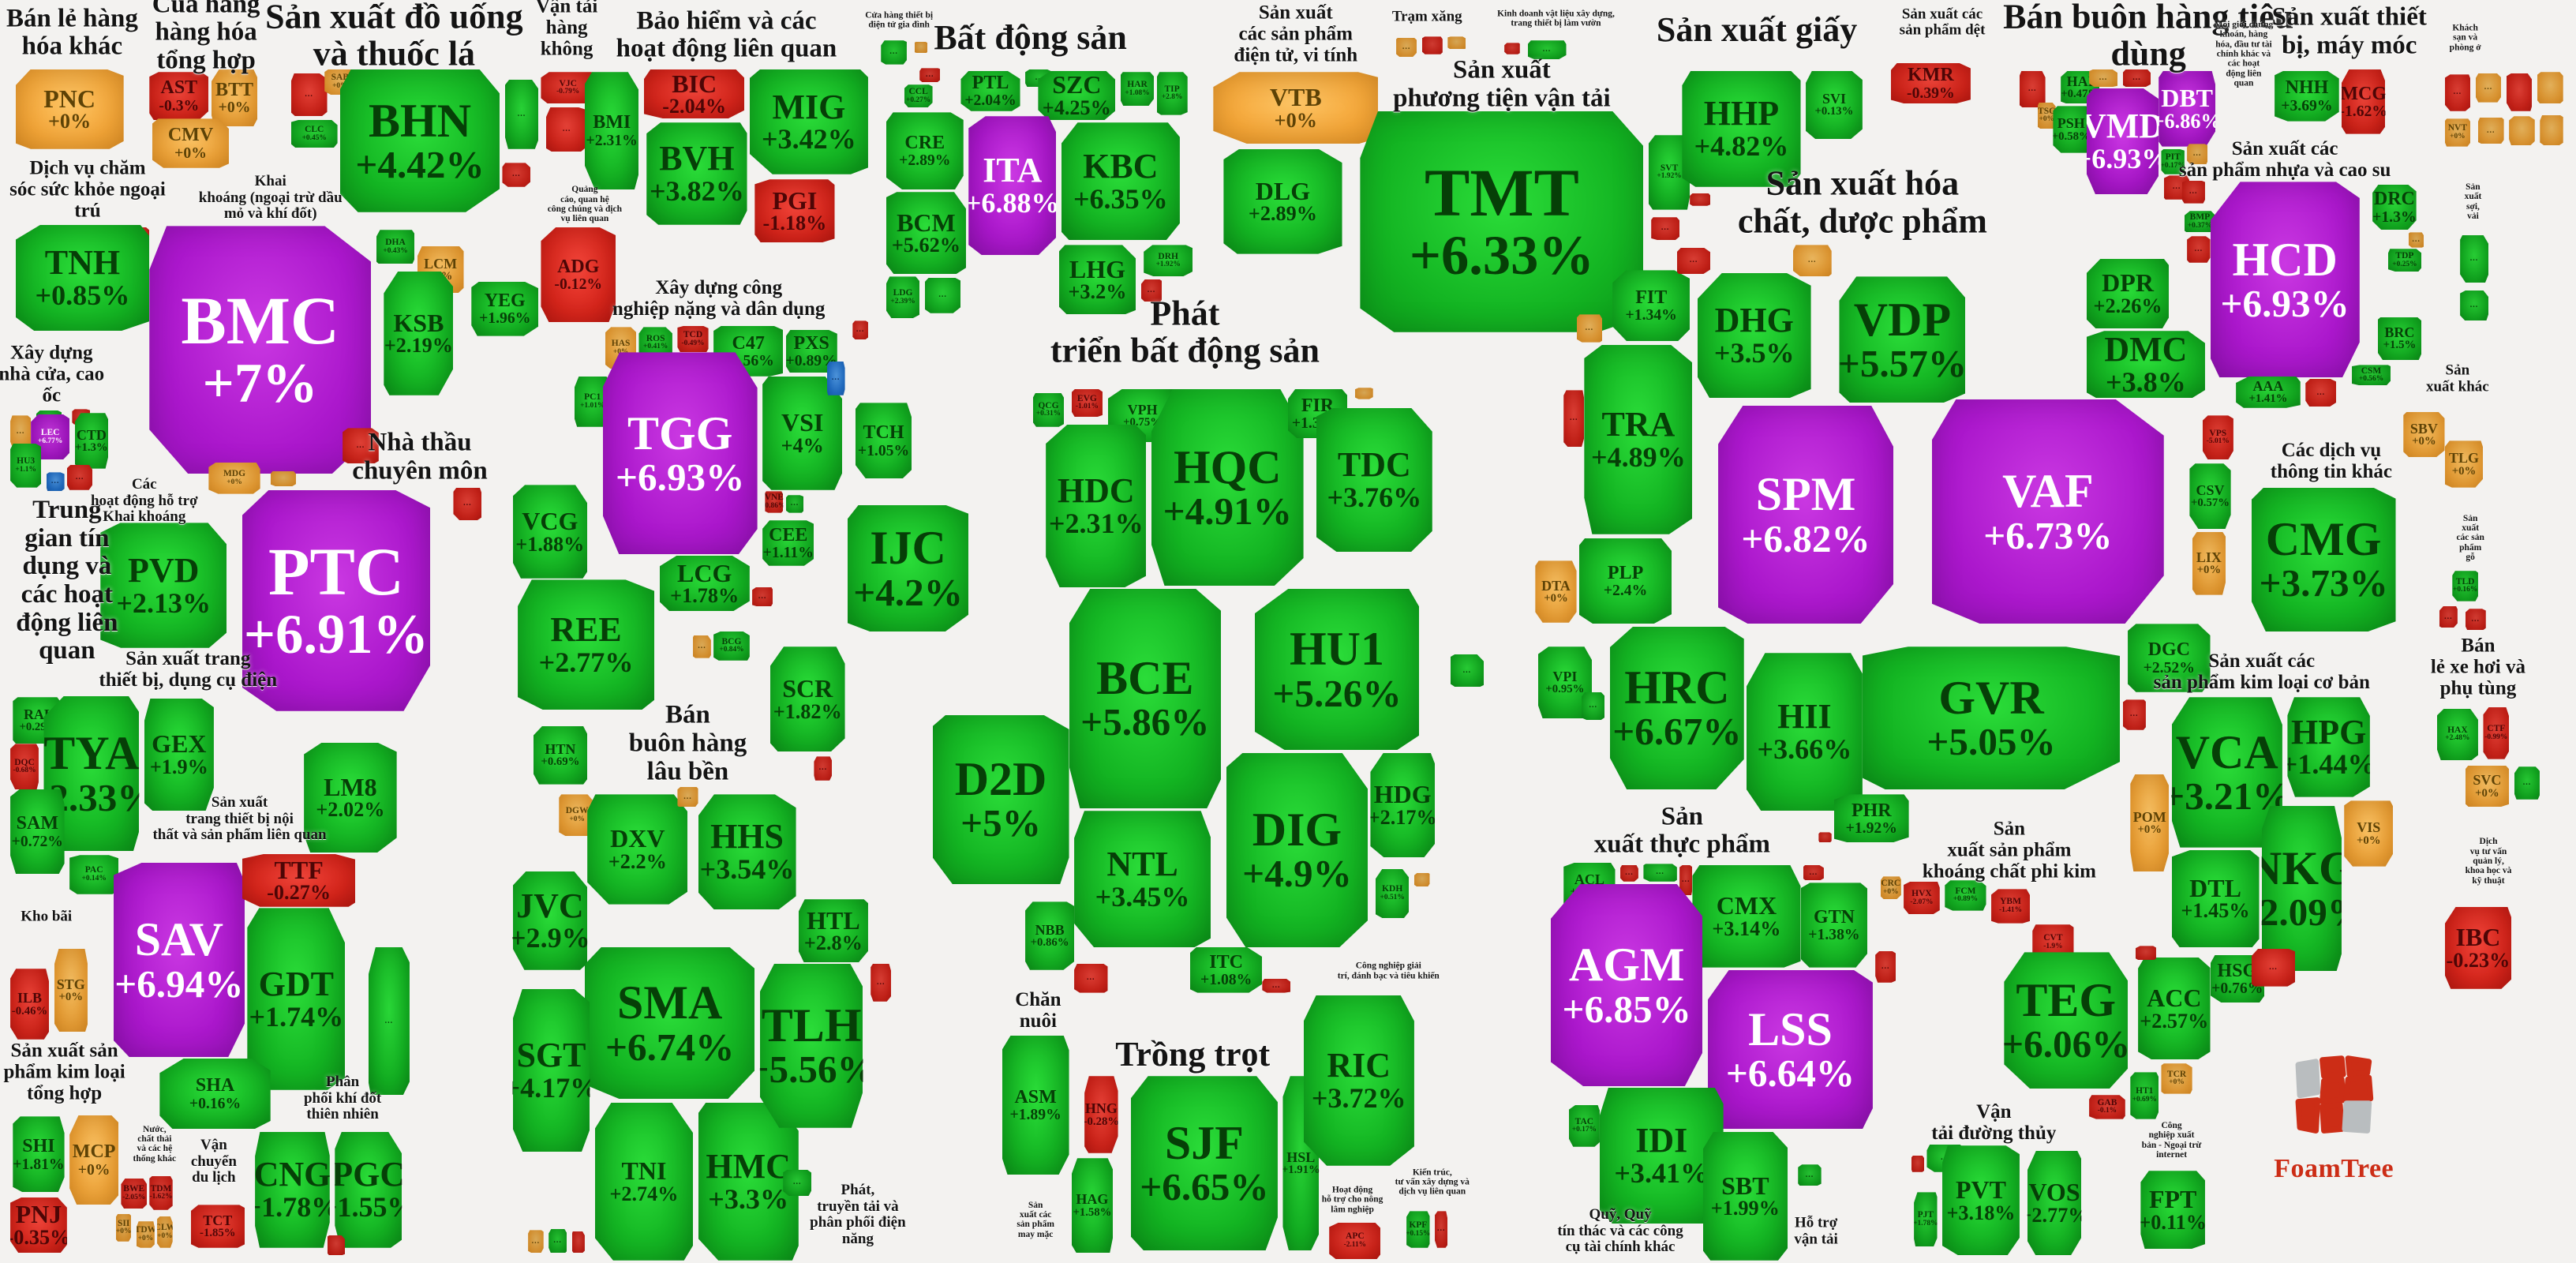 The image size is (2576, 1263). I want to click on sector-label-tb-dien: Sản xuất trang thiết bị, dụng cụ điện, so click(188, 669).